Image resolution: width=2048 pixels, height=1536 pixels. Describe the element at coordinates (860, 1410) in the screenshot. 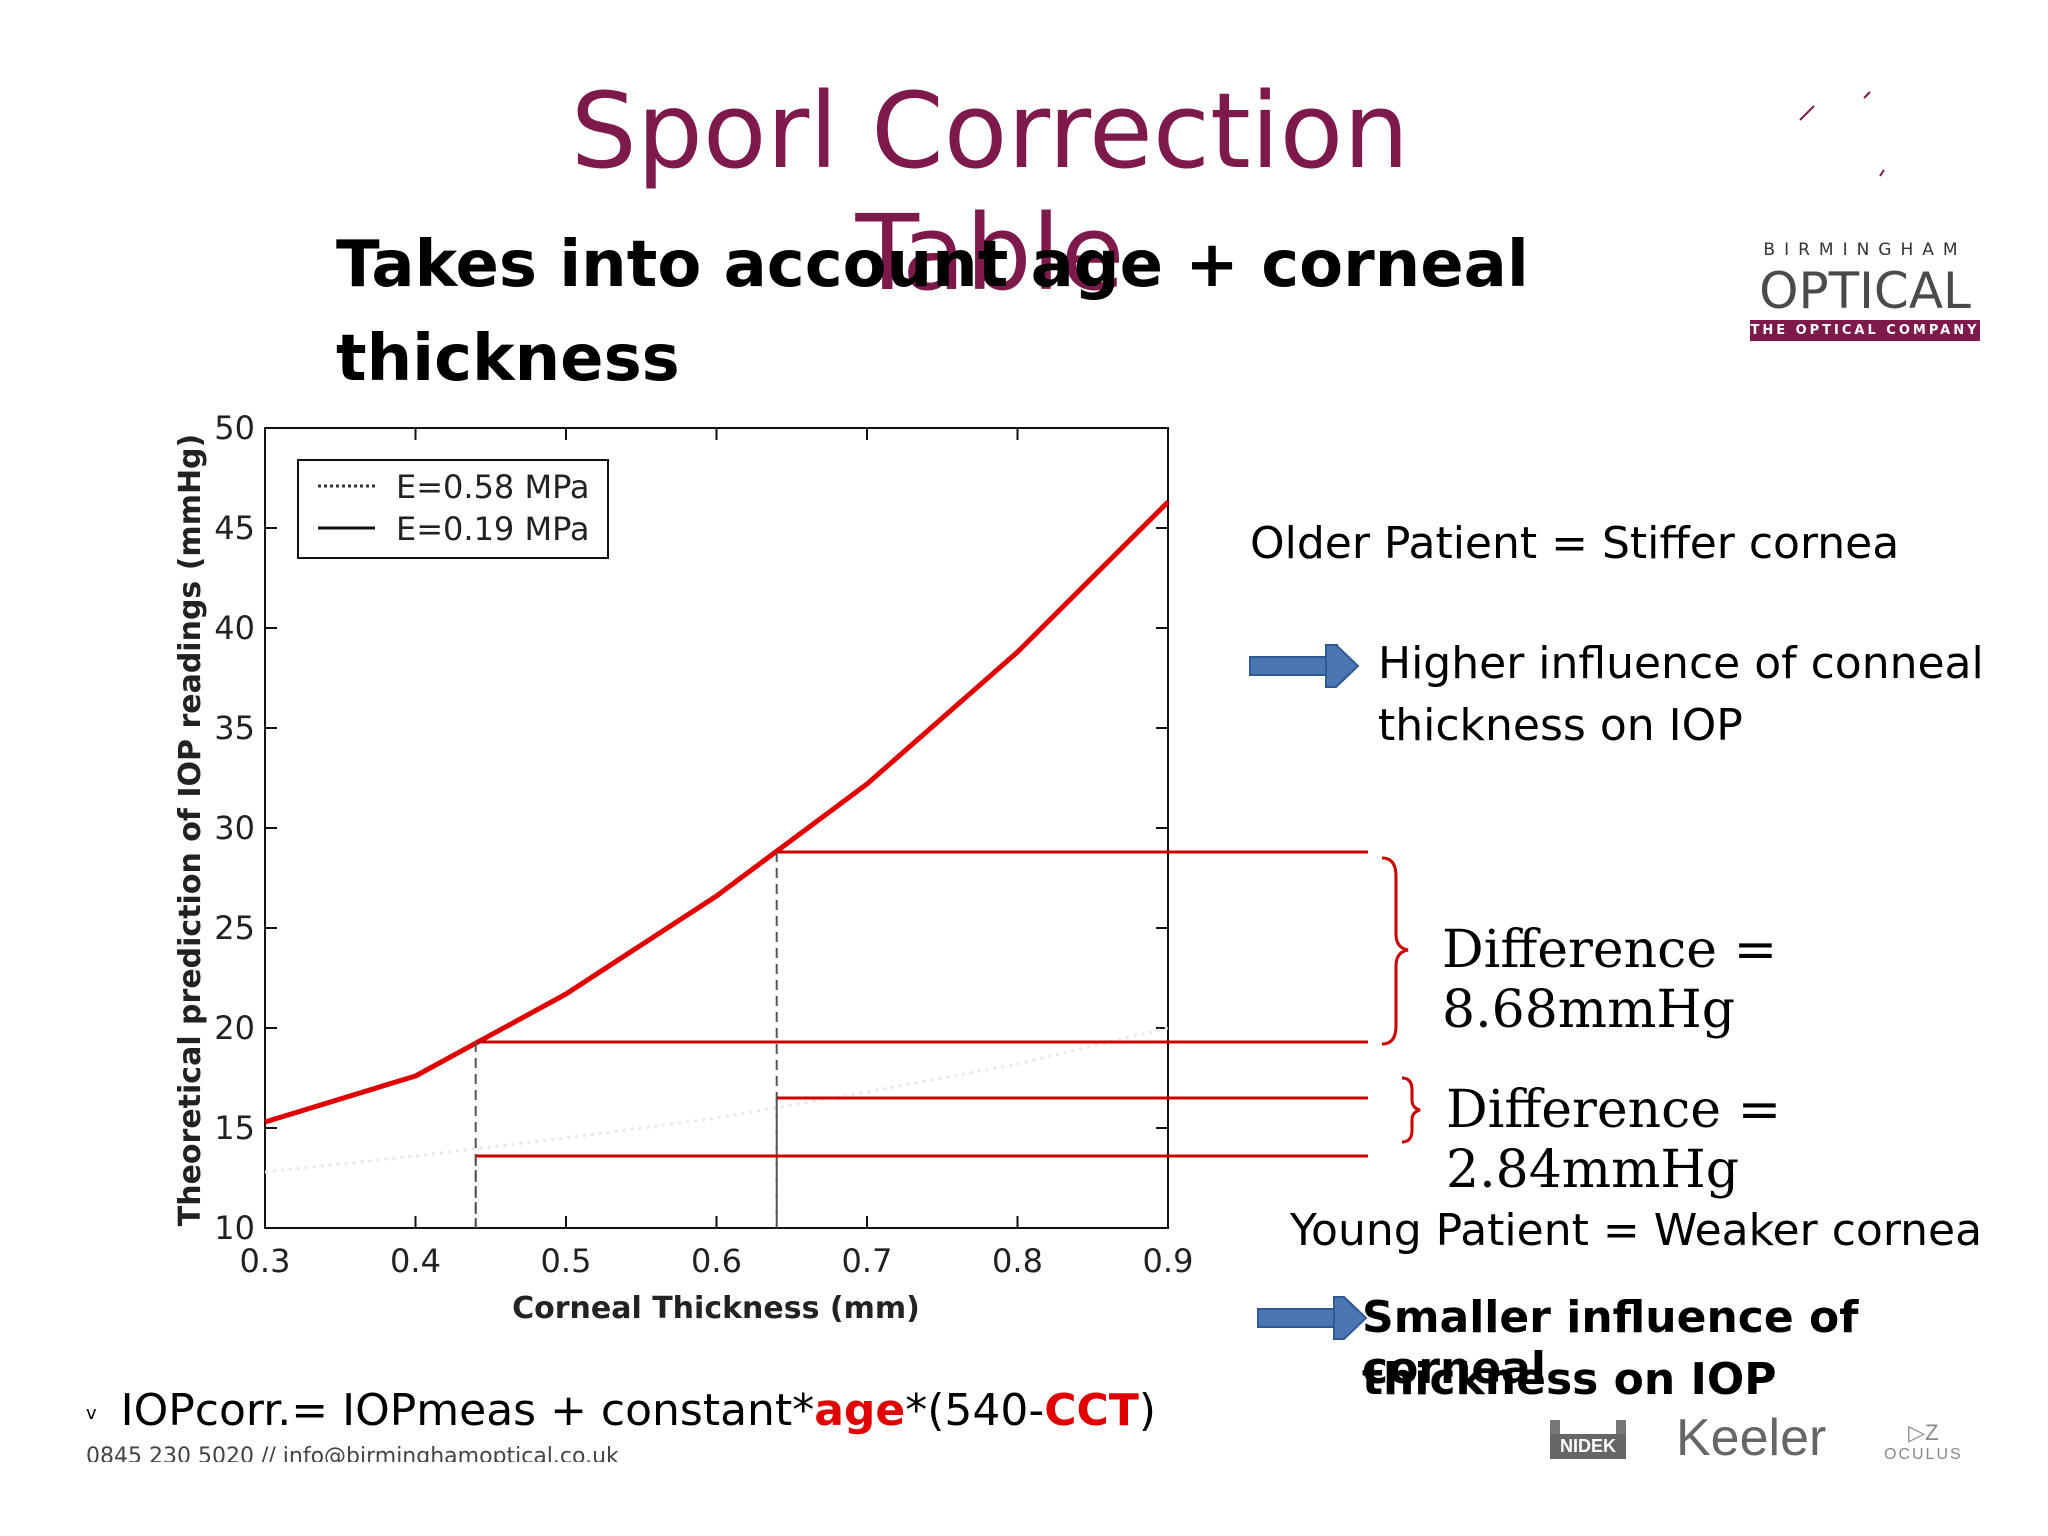

I see `formula-age: age` at that location.